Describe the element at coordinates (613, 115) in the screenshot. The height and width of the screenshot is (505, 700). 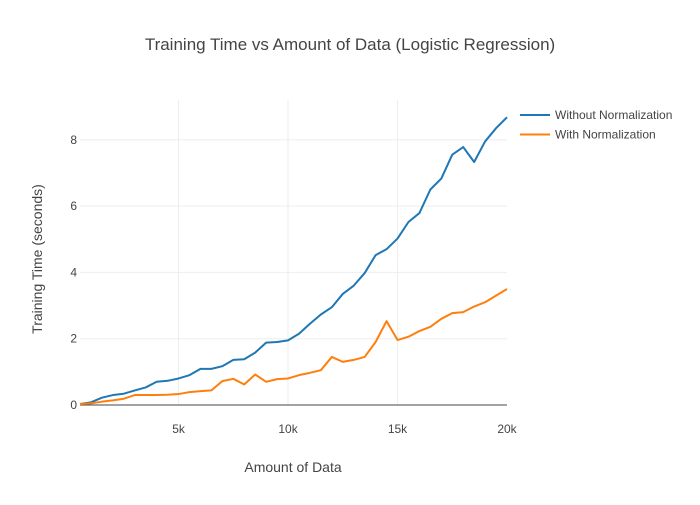
I see `legend-label: Without Normalization` at that location.